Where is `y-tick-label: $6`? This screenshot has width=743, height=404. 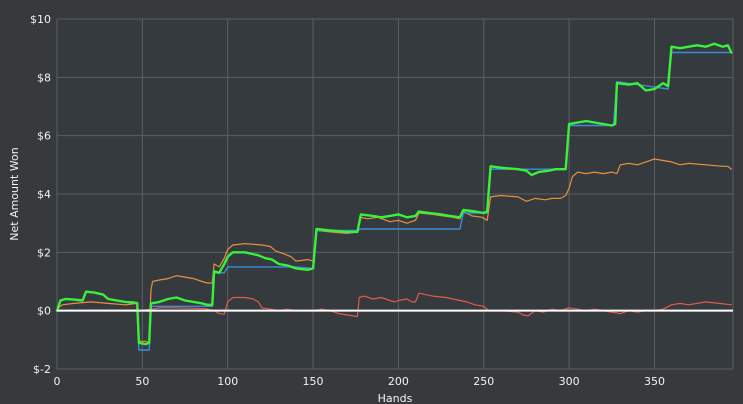
y-tick-label: $6 is located at coordinates (44, 136).